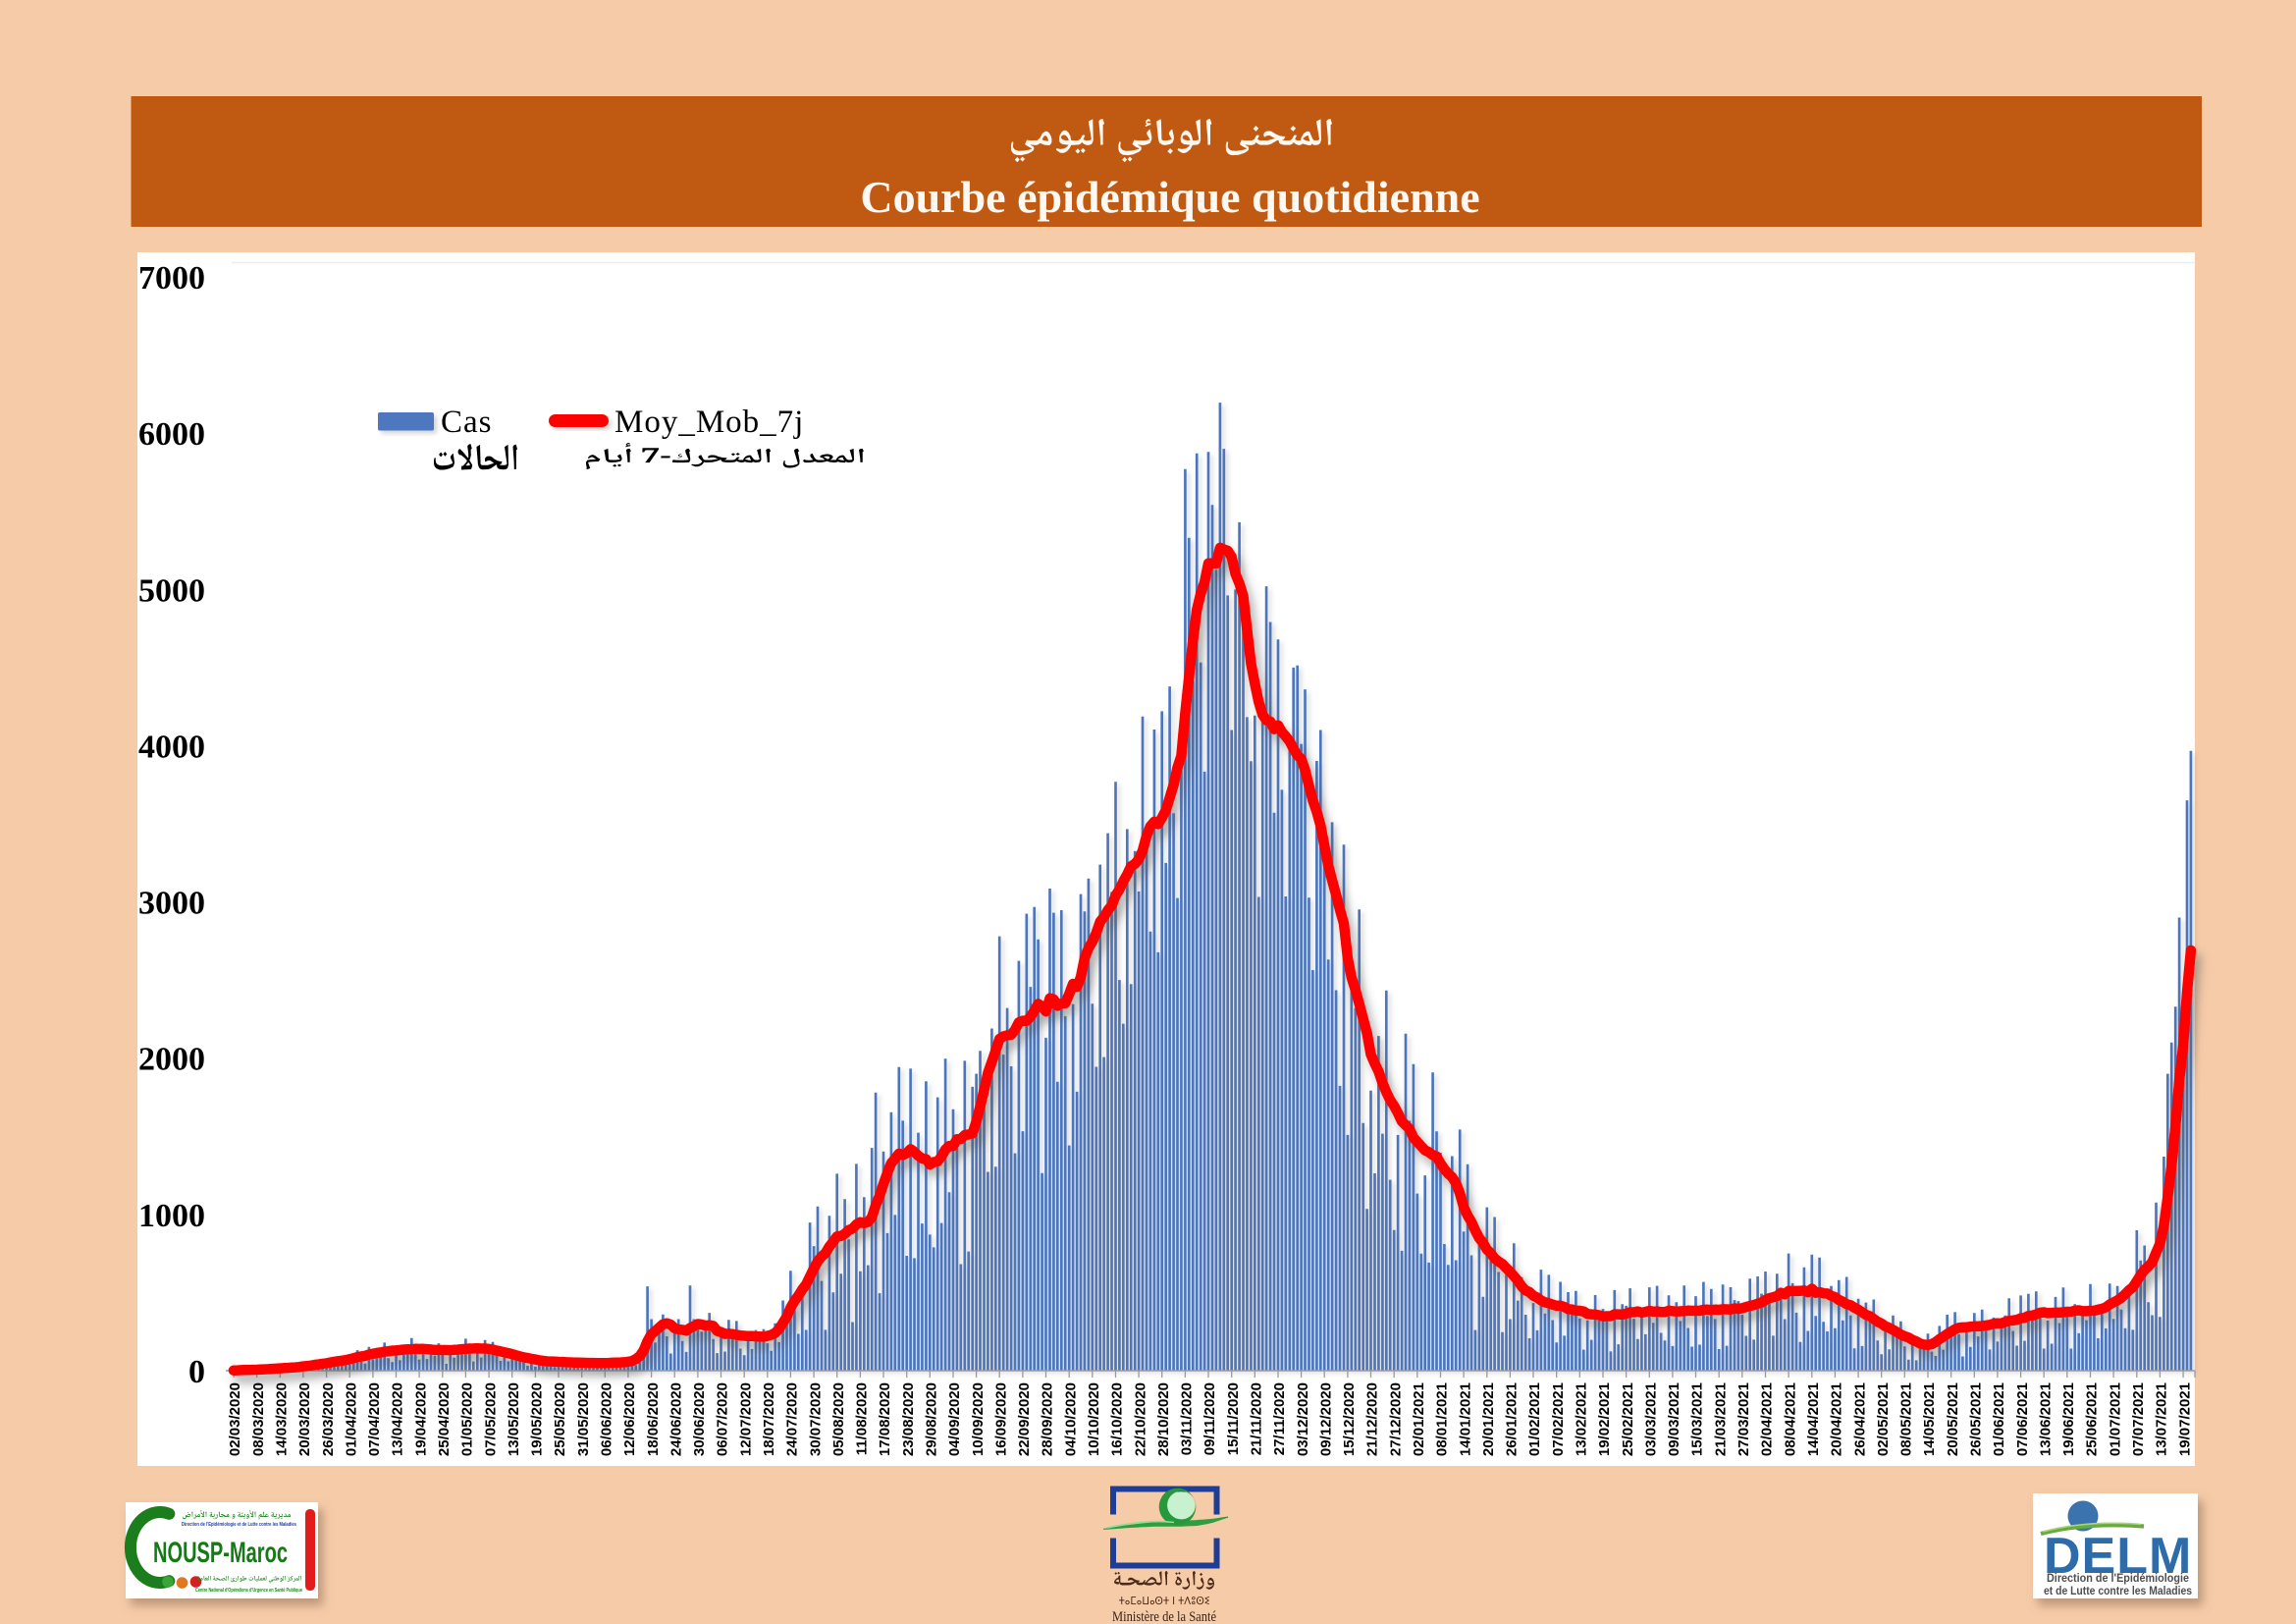 The height and width of the screenshot is (1624, 2296). I want to click on svg-text: 13/05/2020, so click(514, 1419).